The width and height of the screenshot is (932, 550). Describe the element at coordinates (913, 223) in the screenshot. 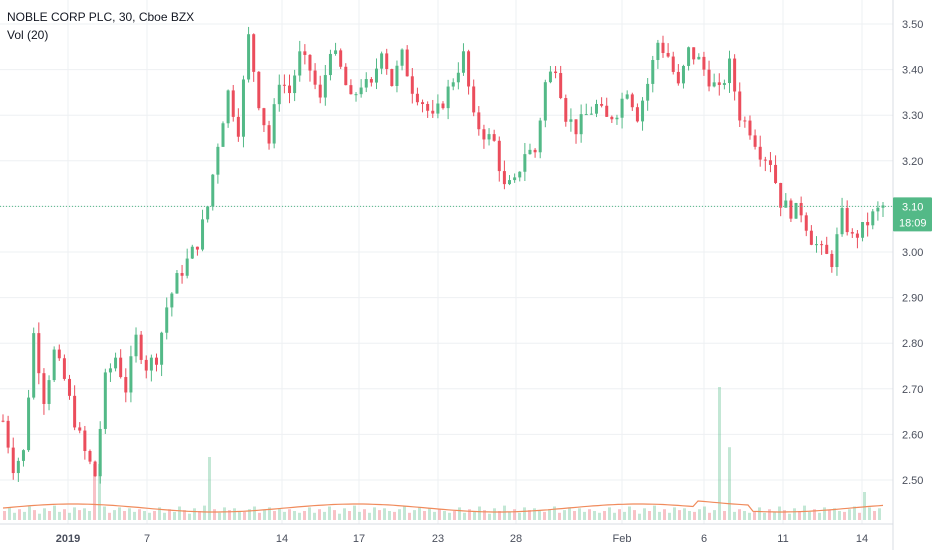

I see `bar-countdown: 18:09` at that location.